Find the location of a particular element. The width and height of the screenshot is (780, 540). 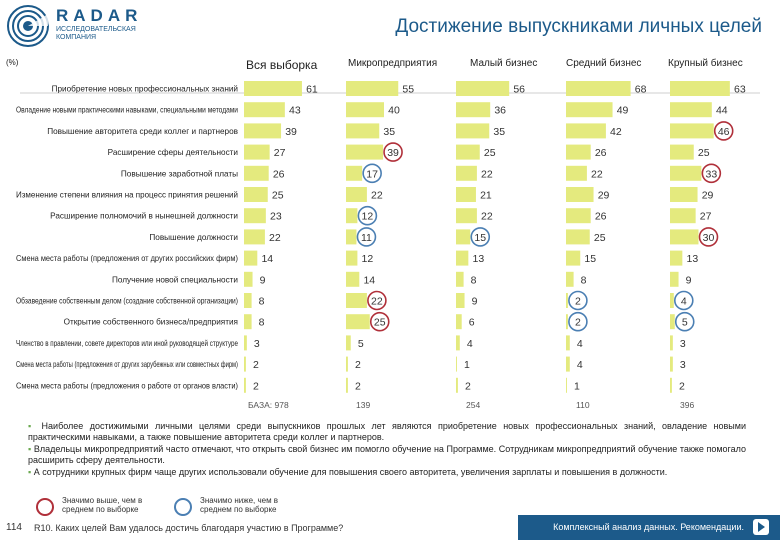

unit-label: (%) is located at coordinates (12, 62).